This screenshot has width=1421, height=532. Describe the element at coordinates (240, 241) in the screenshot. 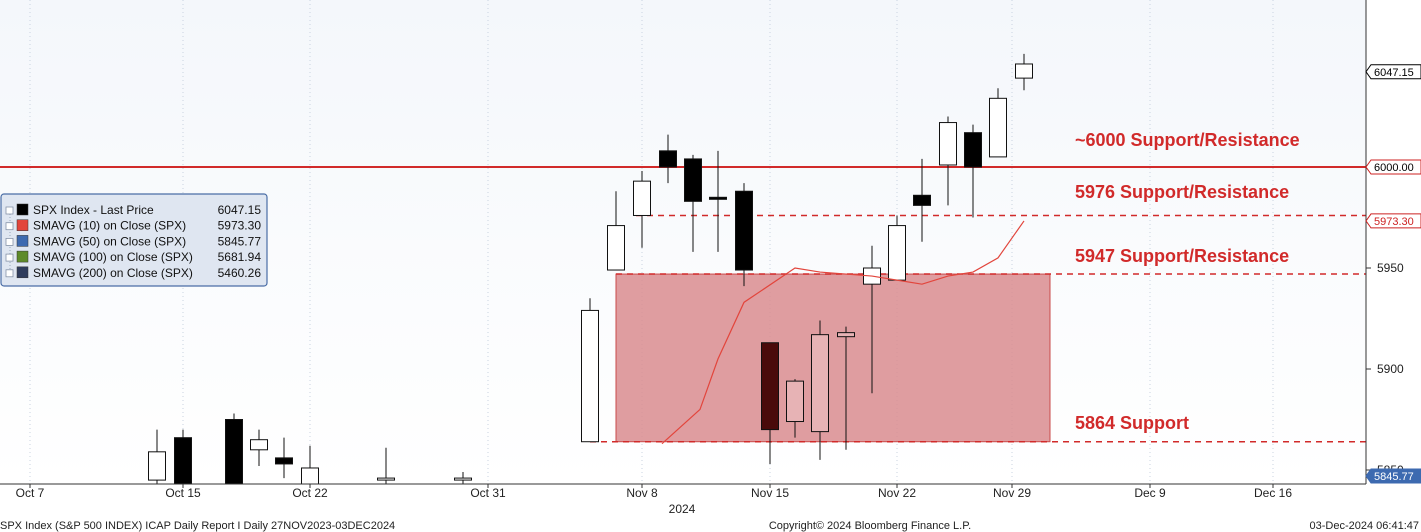

I see `legend-value: 5845.77` at that location.